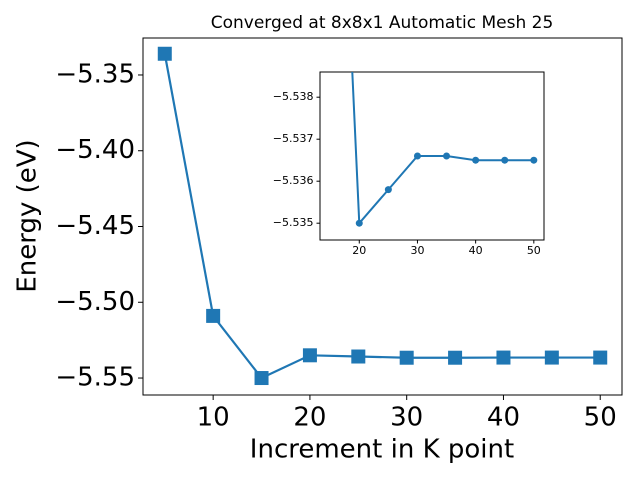 The width and height of the screenshot is (640, 480). Describe the element at coordinates (293, 222) in the screenshot. I see `y-tick-label: −5.535` at that location.